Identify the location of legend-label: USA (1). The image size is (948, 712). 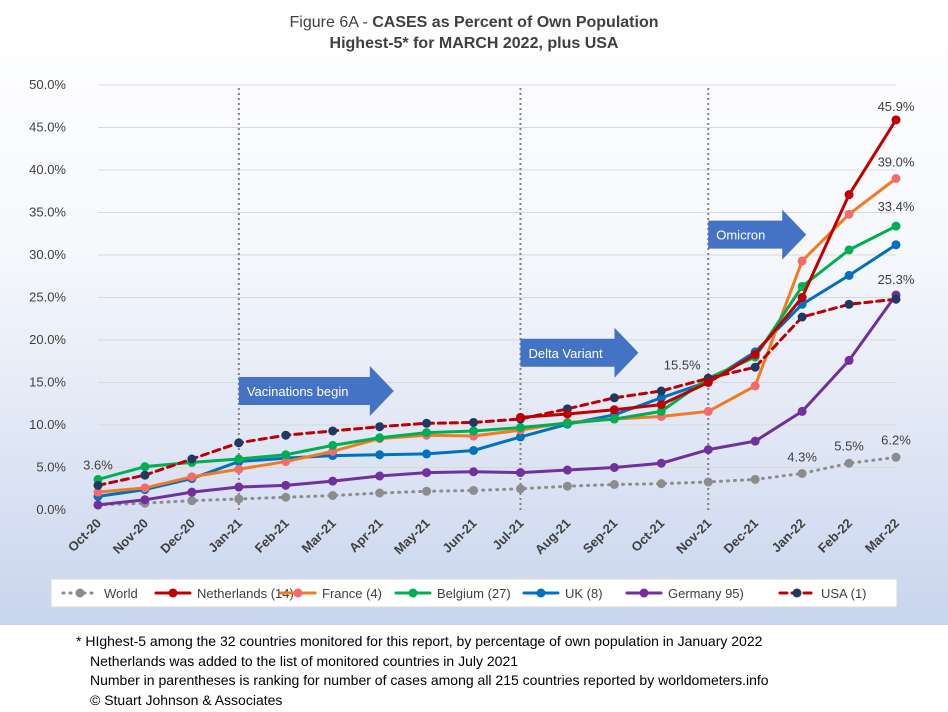
(844, 593).